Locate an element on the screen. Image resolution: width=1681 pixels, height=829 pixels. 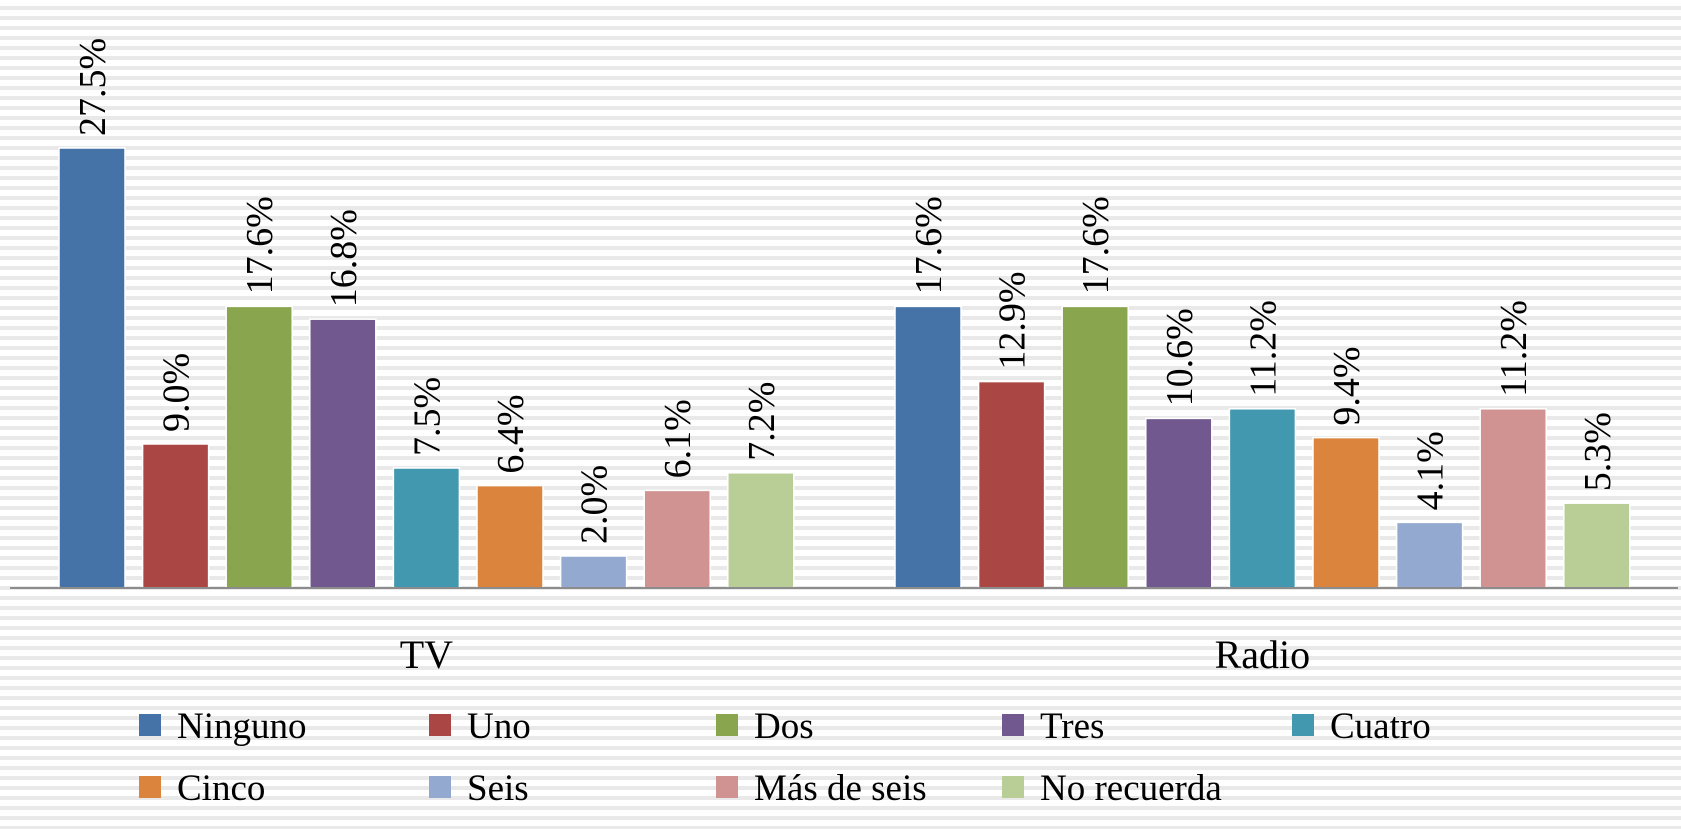
data-label: 9.0% is located at coordinates (177, 392).